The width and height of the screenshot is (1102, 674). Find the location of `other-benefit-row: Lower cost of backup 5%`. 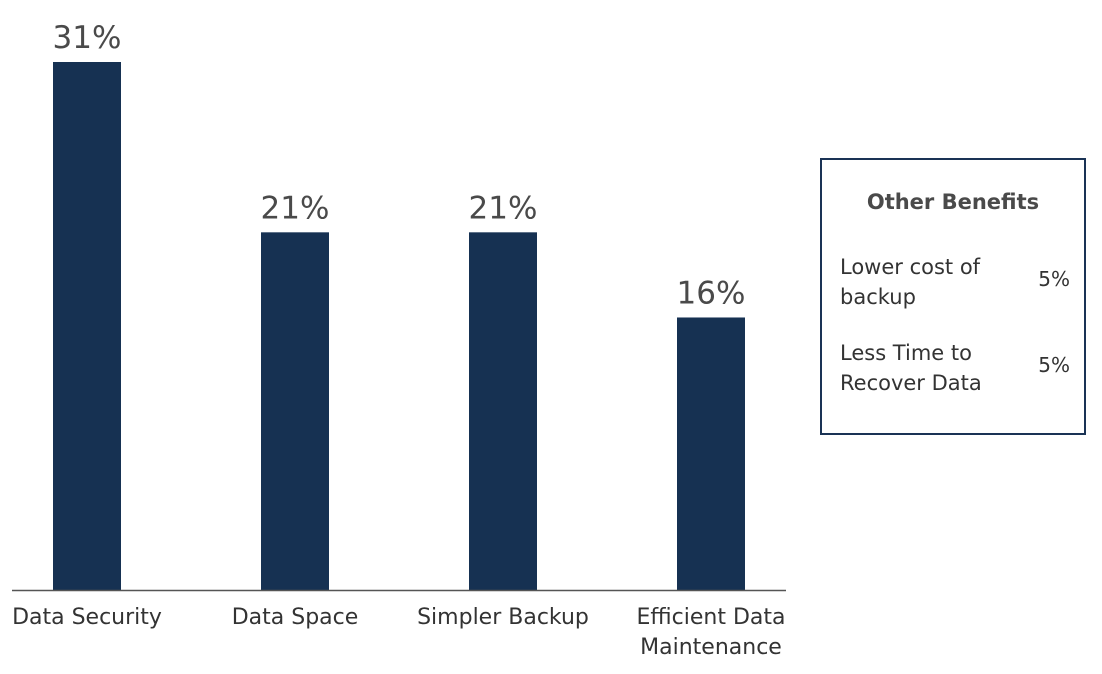

other-benefit-row: Lower cost of backup 5% is located at coordinates (955, 284).